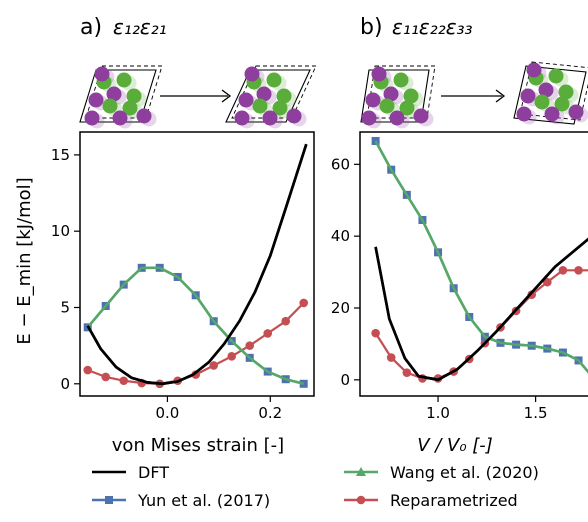  I want to click on y-tick-label: 5, so click(65, 307).